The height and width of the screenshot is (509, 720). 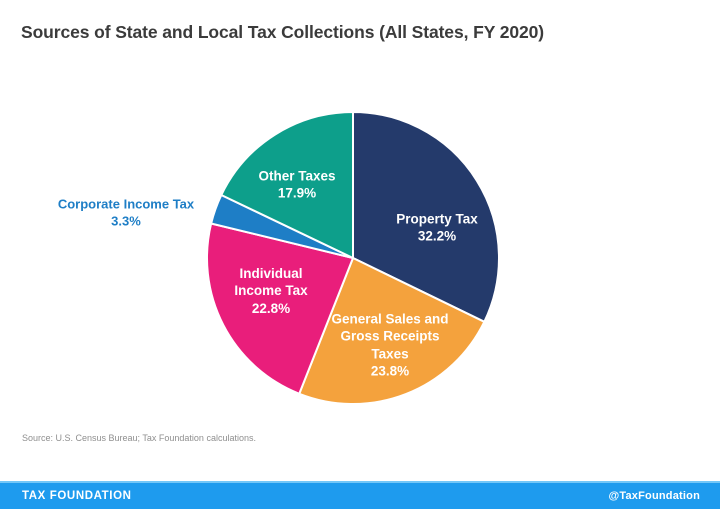 What do you see at coordinates (654, 496) in the screenshot?
I see `footer-twitter-handle: @TaxFoundation` at bounding box center [654, 496].